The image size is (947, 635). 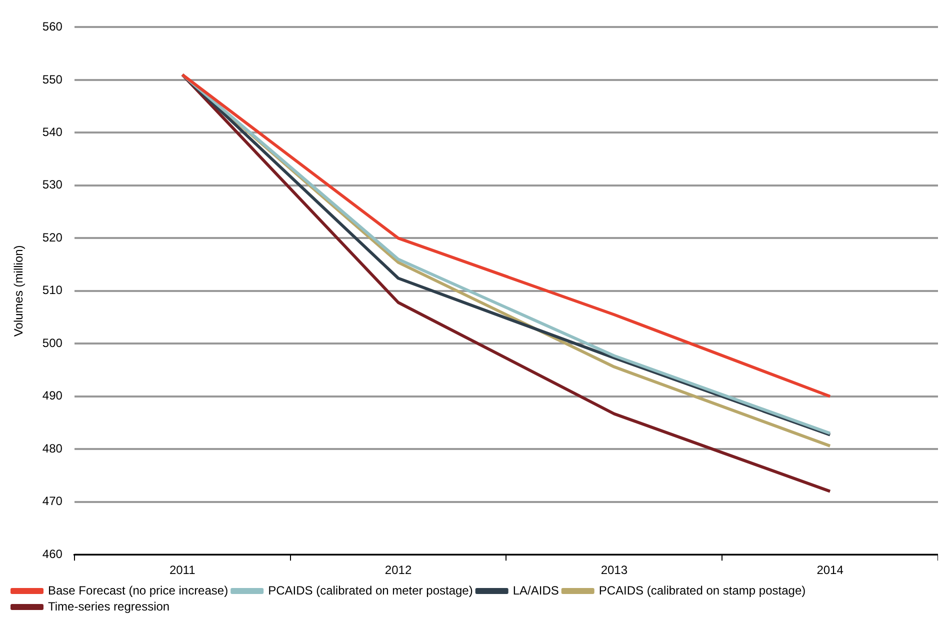 I want to click on y-tick-label: 510, so click(x=52, y=290).